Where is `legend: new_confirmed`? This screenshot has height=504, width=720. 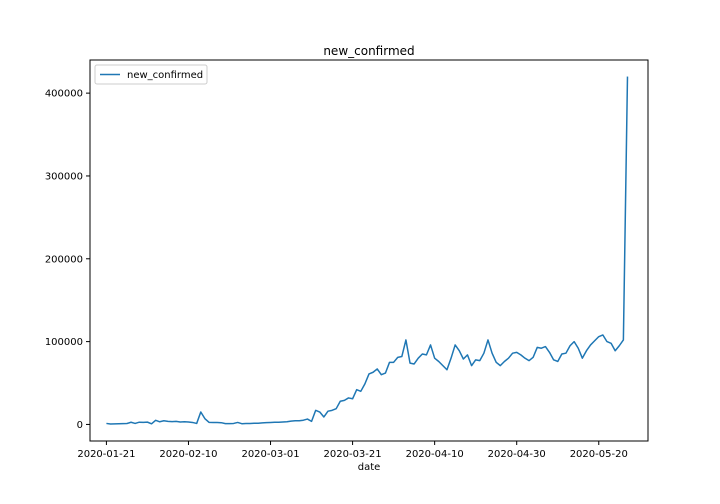
legend: new_confirmed is located at coordinates (151, 74).